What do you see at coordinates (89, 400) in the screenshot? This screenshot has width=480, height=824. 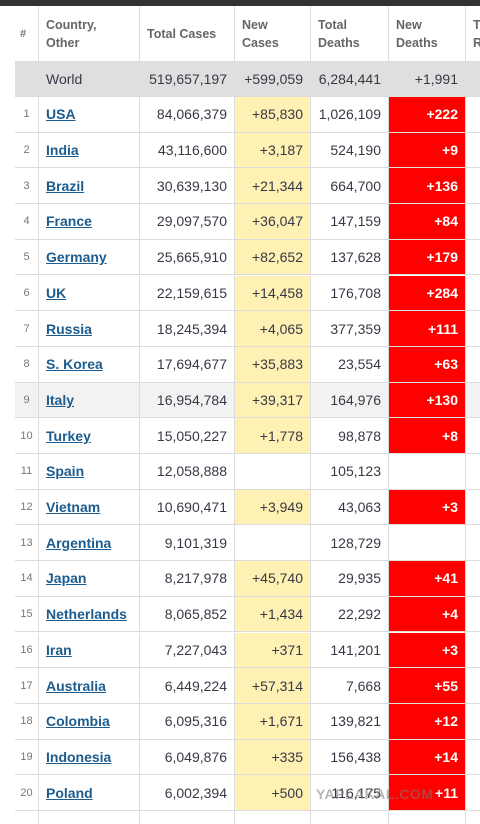 I see `country-link: Italy` at bounding box center [89, 400].